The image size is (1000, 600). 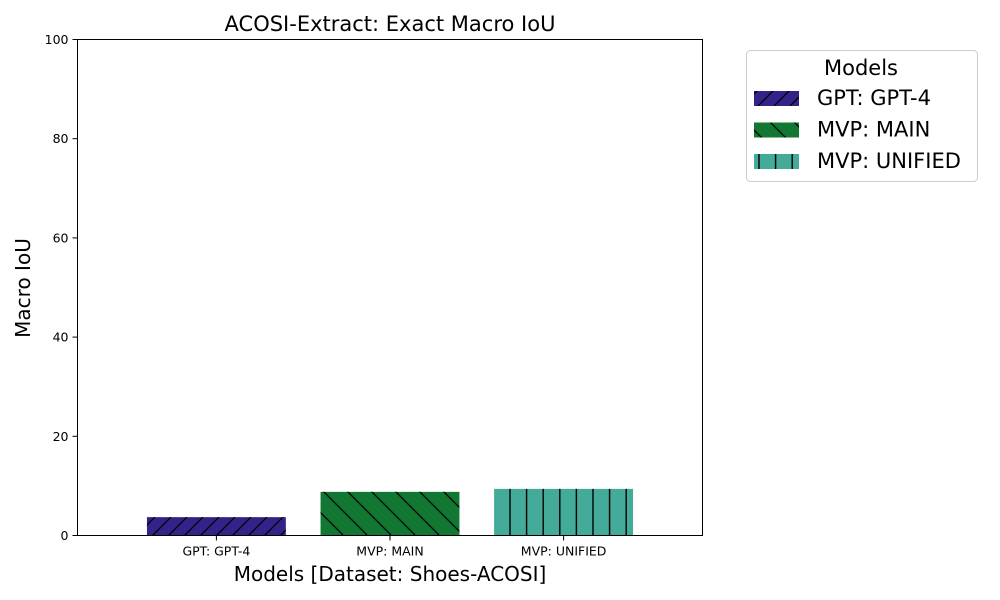 I want to click on x-axis-title: Models [Dataset: Shoes-ACOSI], so click(x=390, y=574).